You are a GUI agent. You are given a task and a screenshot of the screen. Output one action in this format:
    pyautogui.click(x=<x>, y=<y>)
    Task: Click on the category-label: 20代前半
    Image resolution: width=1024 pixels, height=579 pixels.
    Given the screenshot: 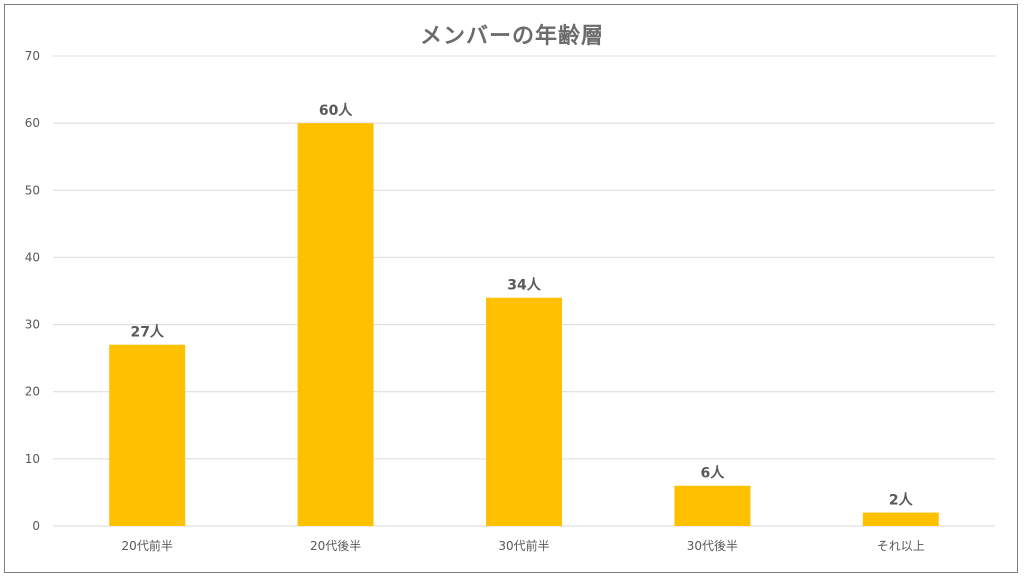 What is the action you would take?
    pyautogui.click(x=147, y=545)
    